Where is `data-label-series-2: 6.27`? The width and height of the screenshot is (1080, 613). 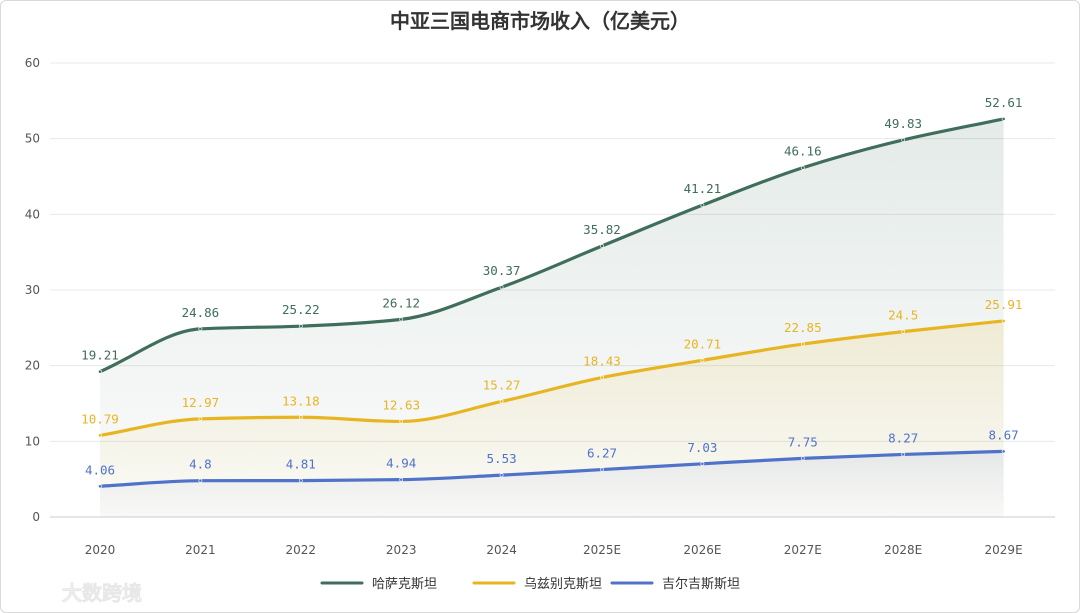
data-label-series-2: 6.27 is located at coordinates (602, 453).